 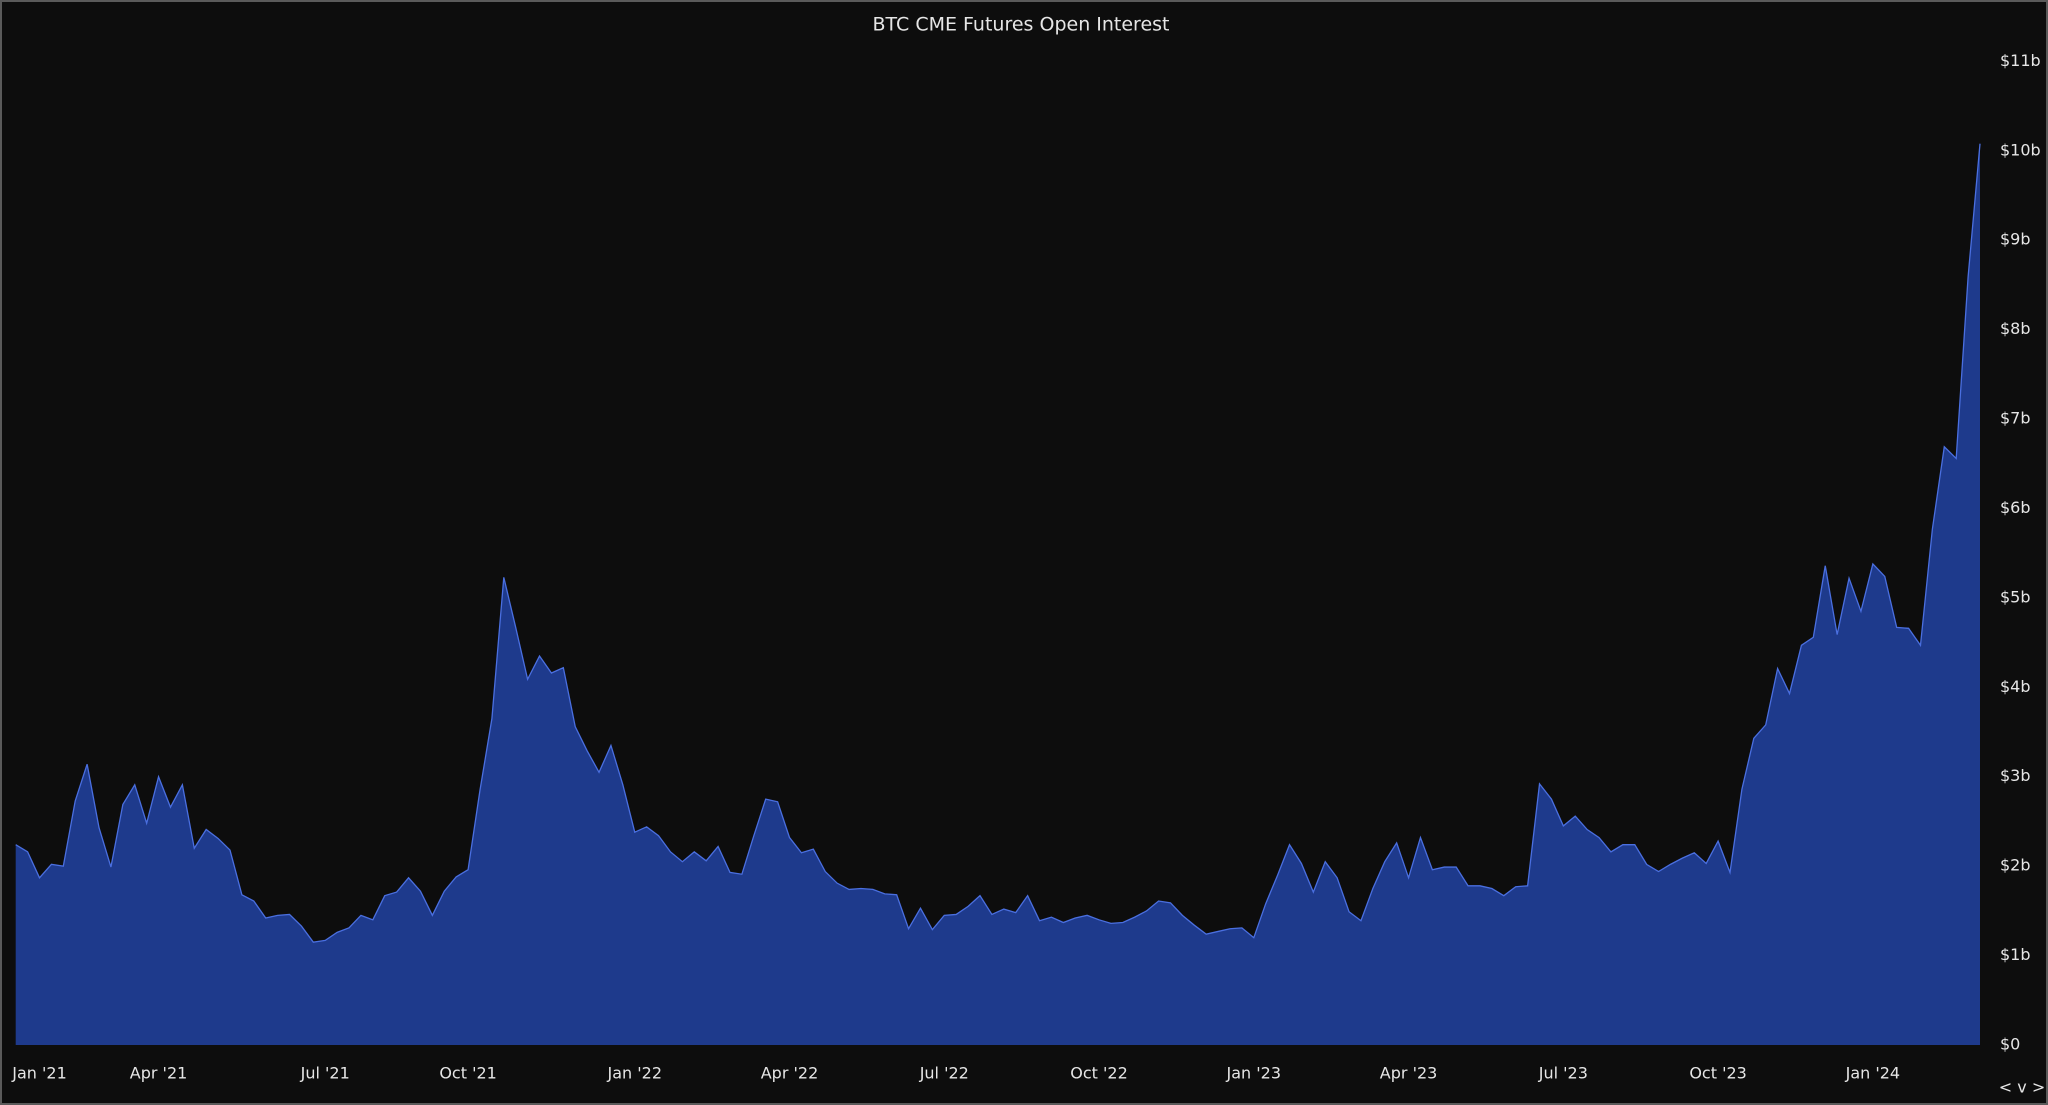 I want to click on chart-title: BTC CME Futures Open Interest, so click(x=1021, y=25).